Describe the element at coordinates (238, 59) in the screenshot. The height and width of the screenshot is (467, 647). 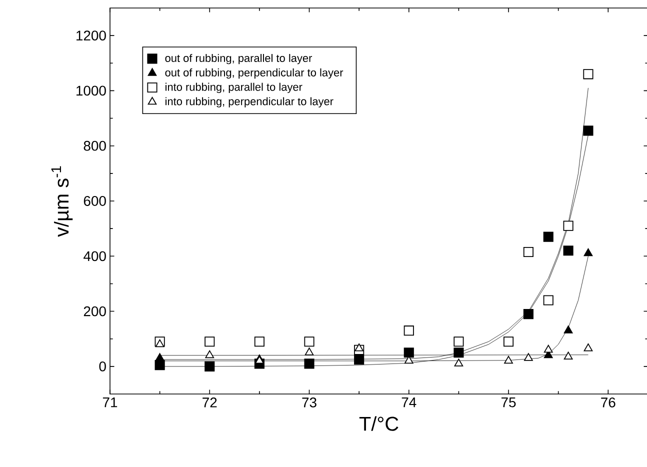
I see `legend-label: out of rubbing, parallel to layer` at that location.